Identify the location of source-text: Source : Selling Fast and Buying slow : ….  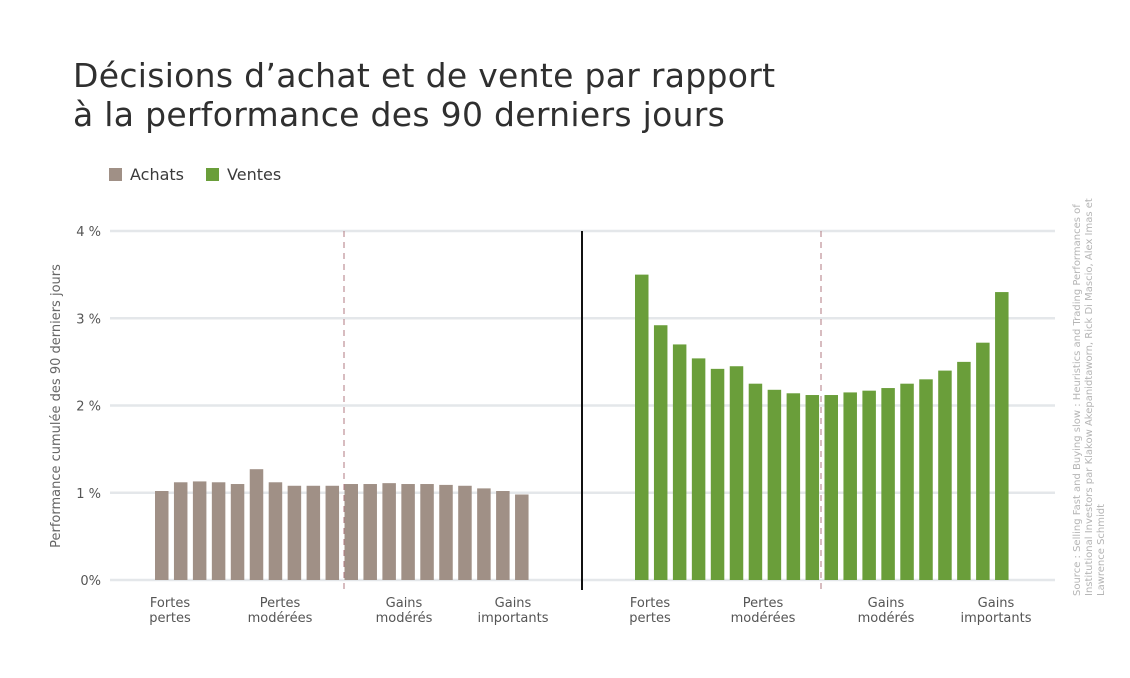
(1089, 397).